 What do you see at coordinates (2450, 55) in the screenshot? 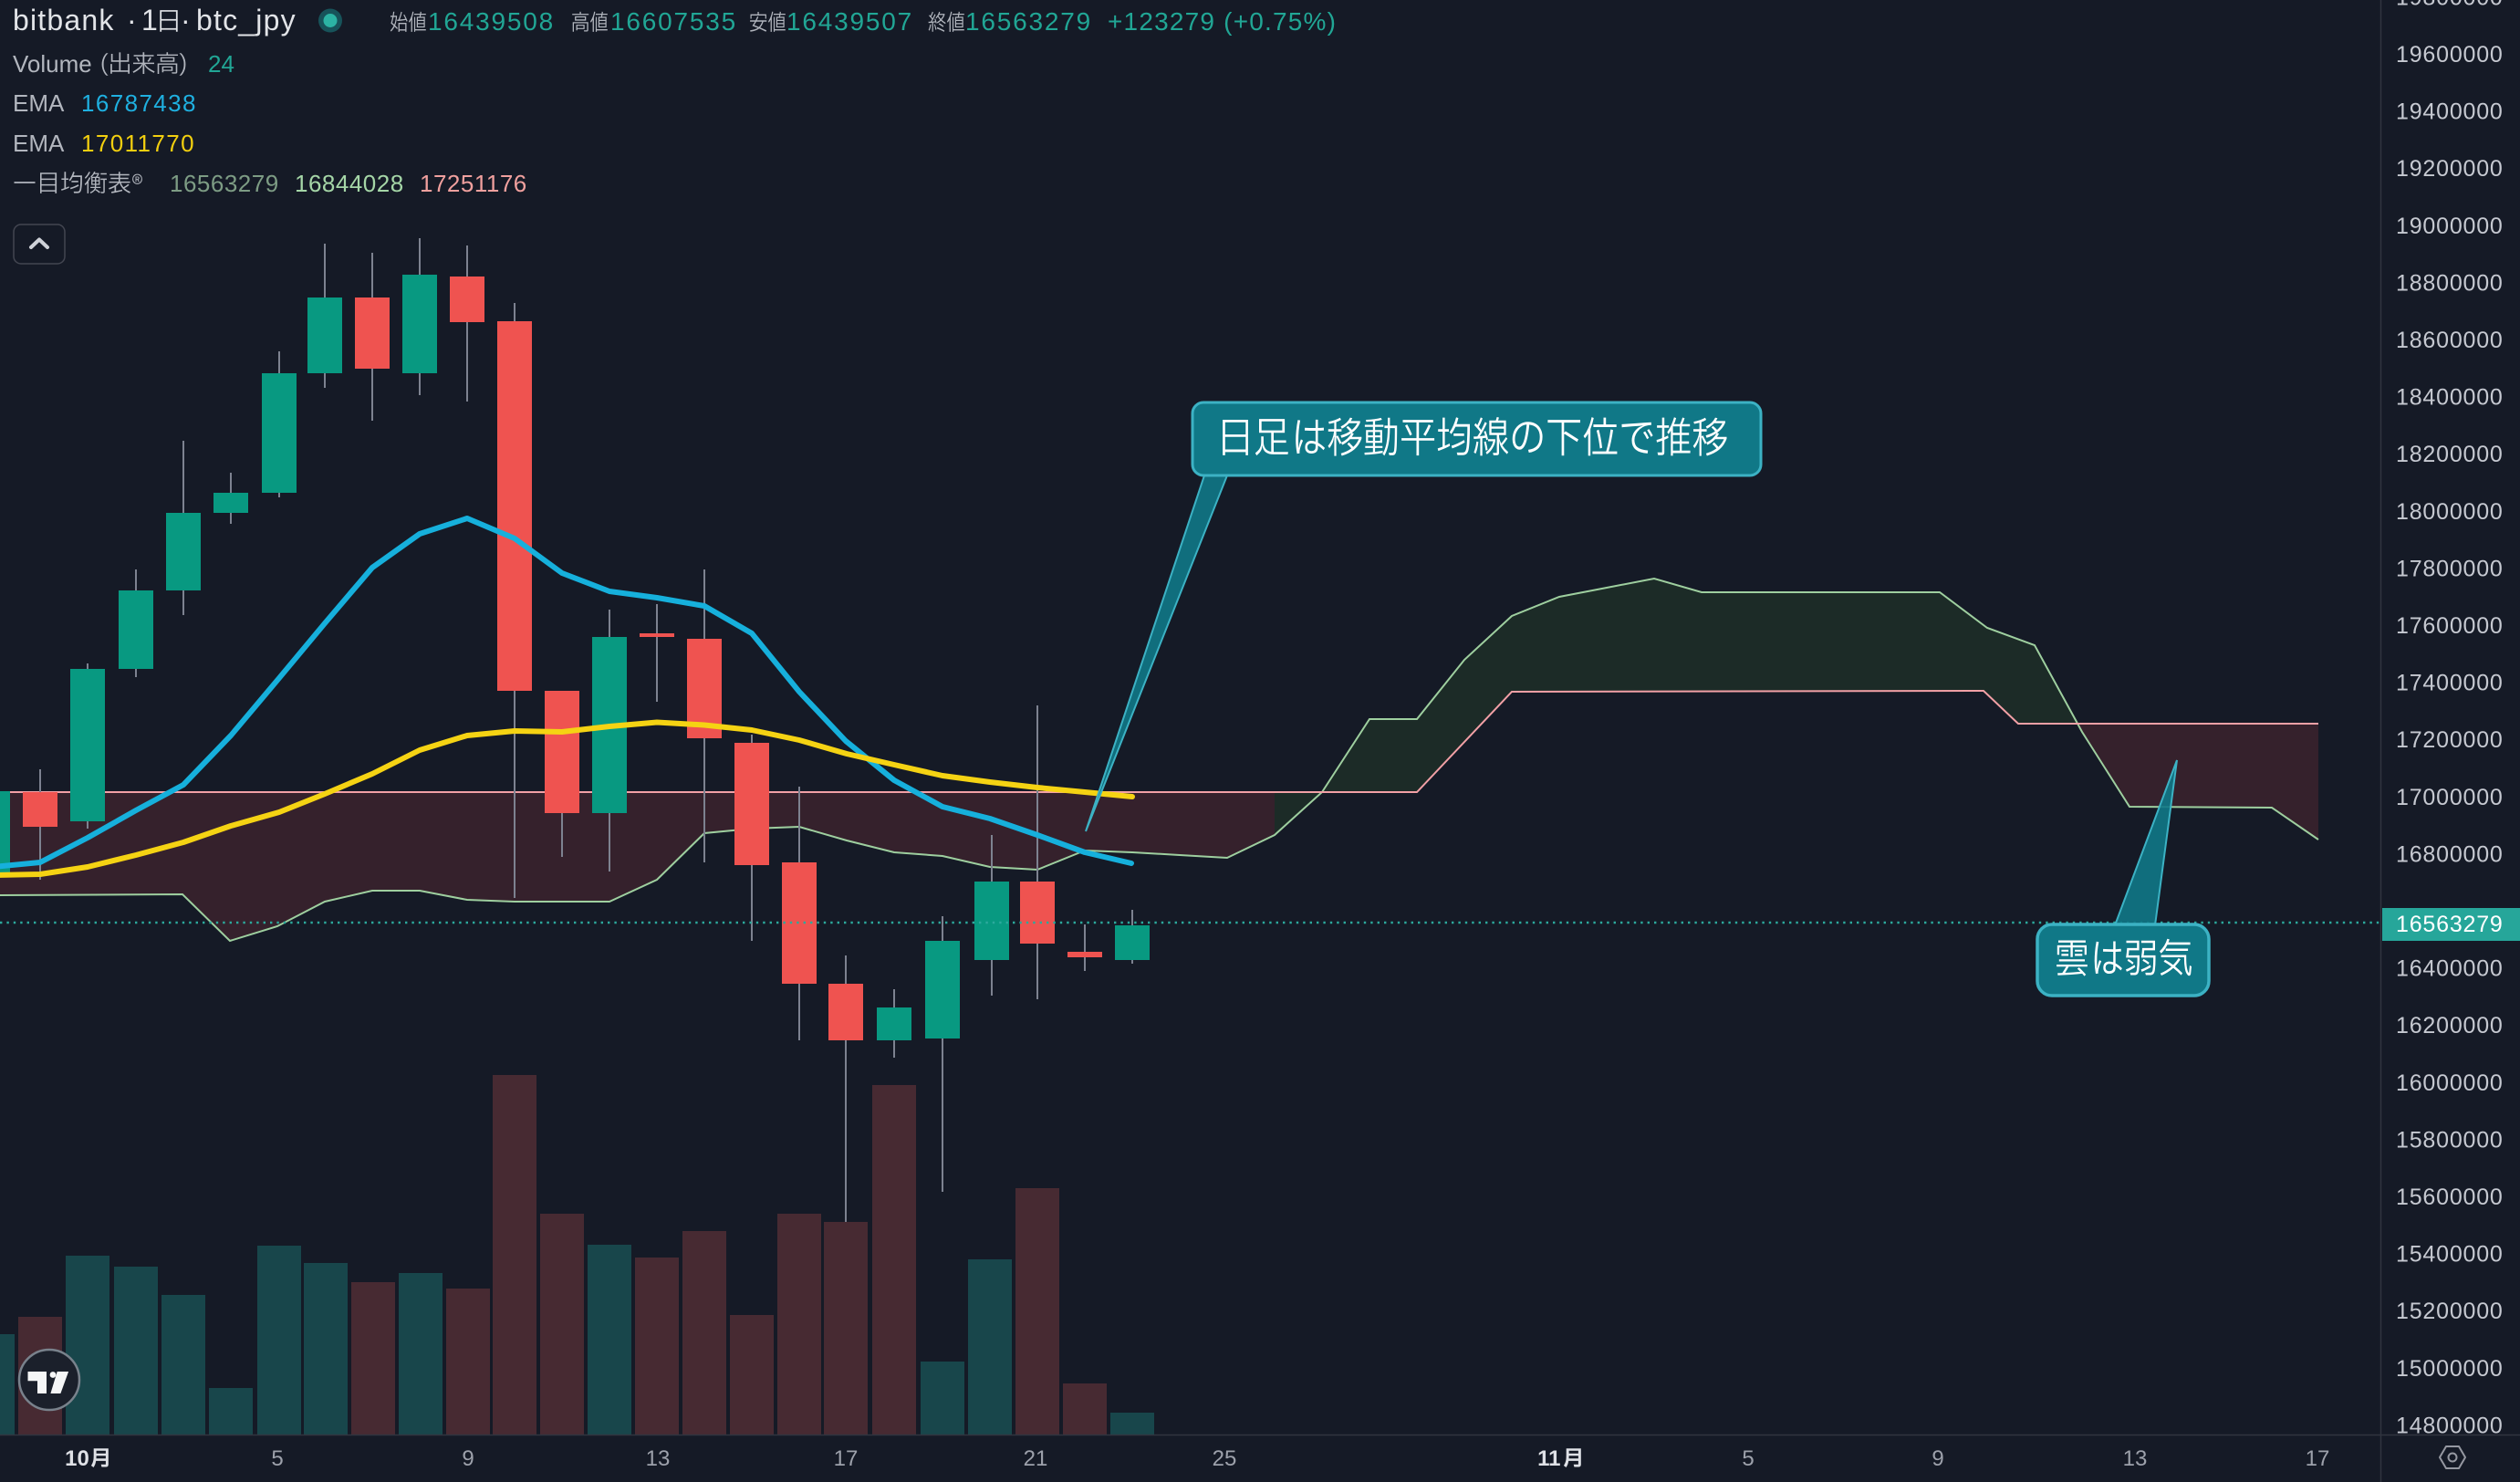
I see `svg-text: 19600000` at bounding box center [2450, 55].